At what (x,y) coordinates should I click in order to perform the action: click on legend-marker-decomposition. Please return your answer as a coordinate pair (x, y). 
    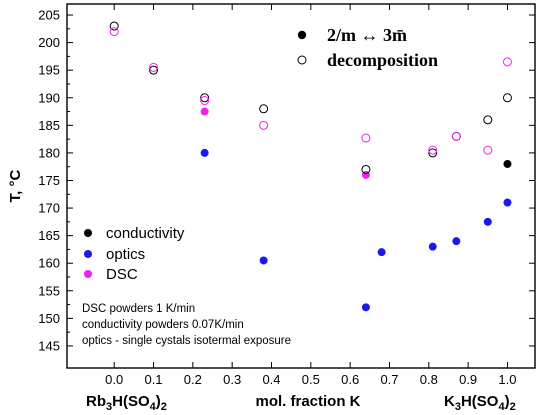
    Looking at the image, I should click on (302, 60).